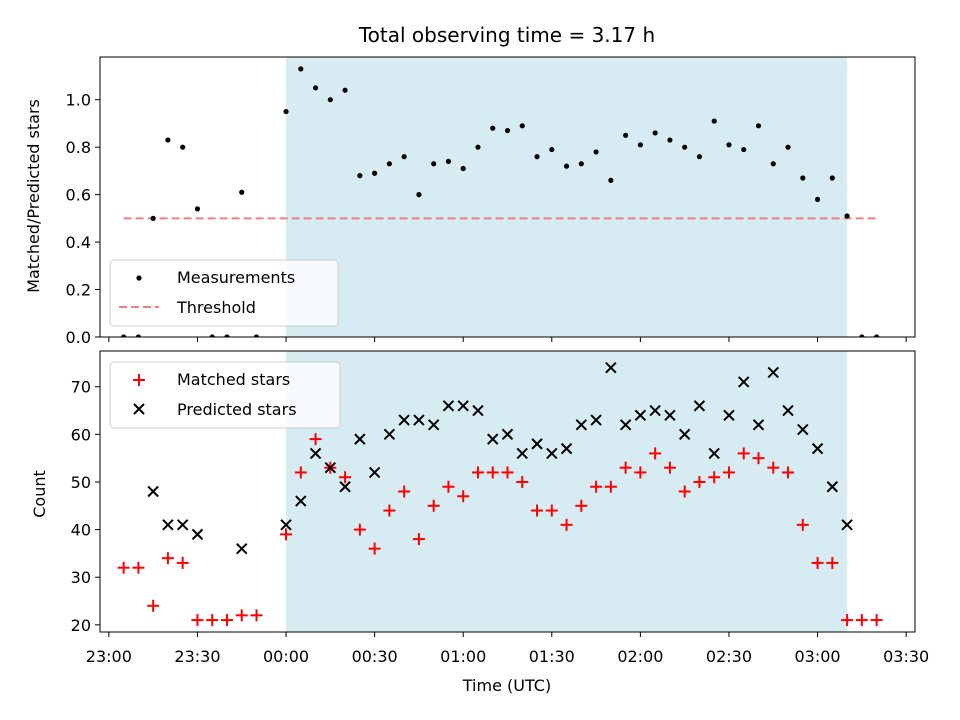  I want to click on x-tick-label: 00:30, so click(375, 656).